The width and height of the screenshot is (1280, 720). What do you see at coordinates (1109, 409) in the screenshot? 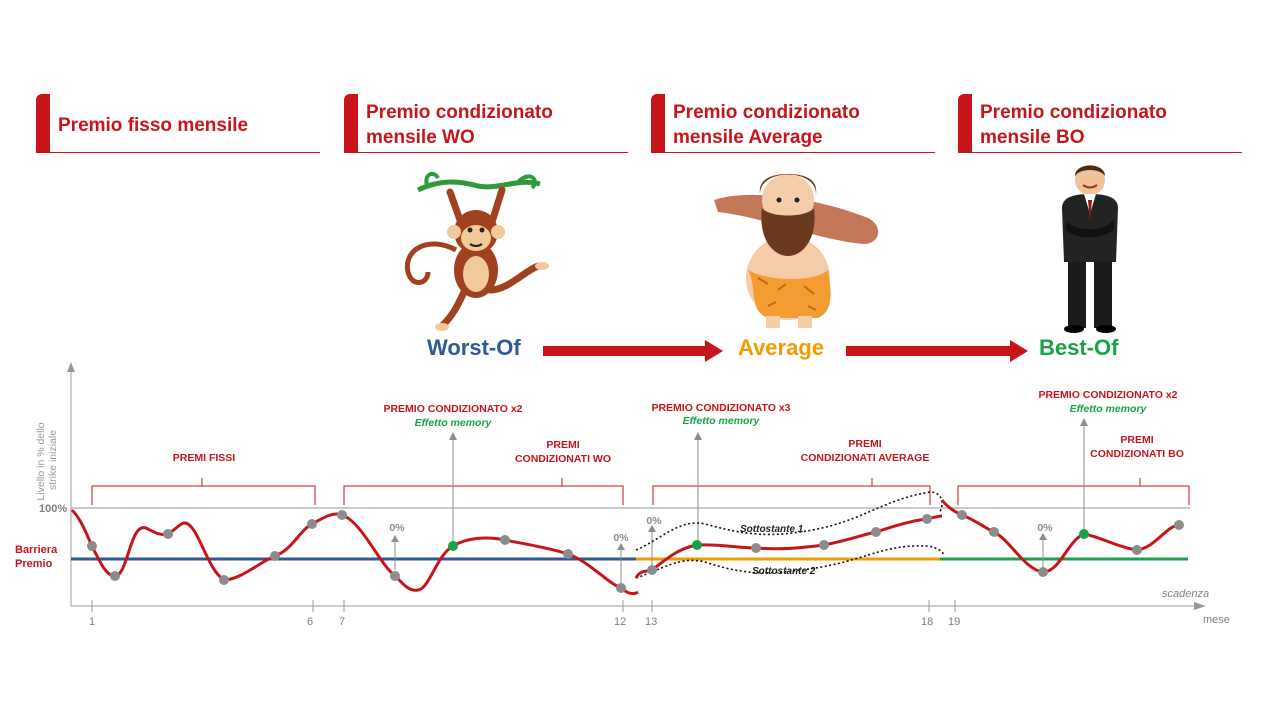
I see `bo-memory-label: Effetto memory` at bounding box center [1109, 409].